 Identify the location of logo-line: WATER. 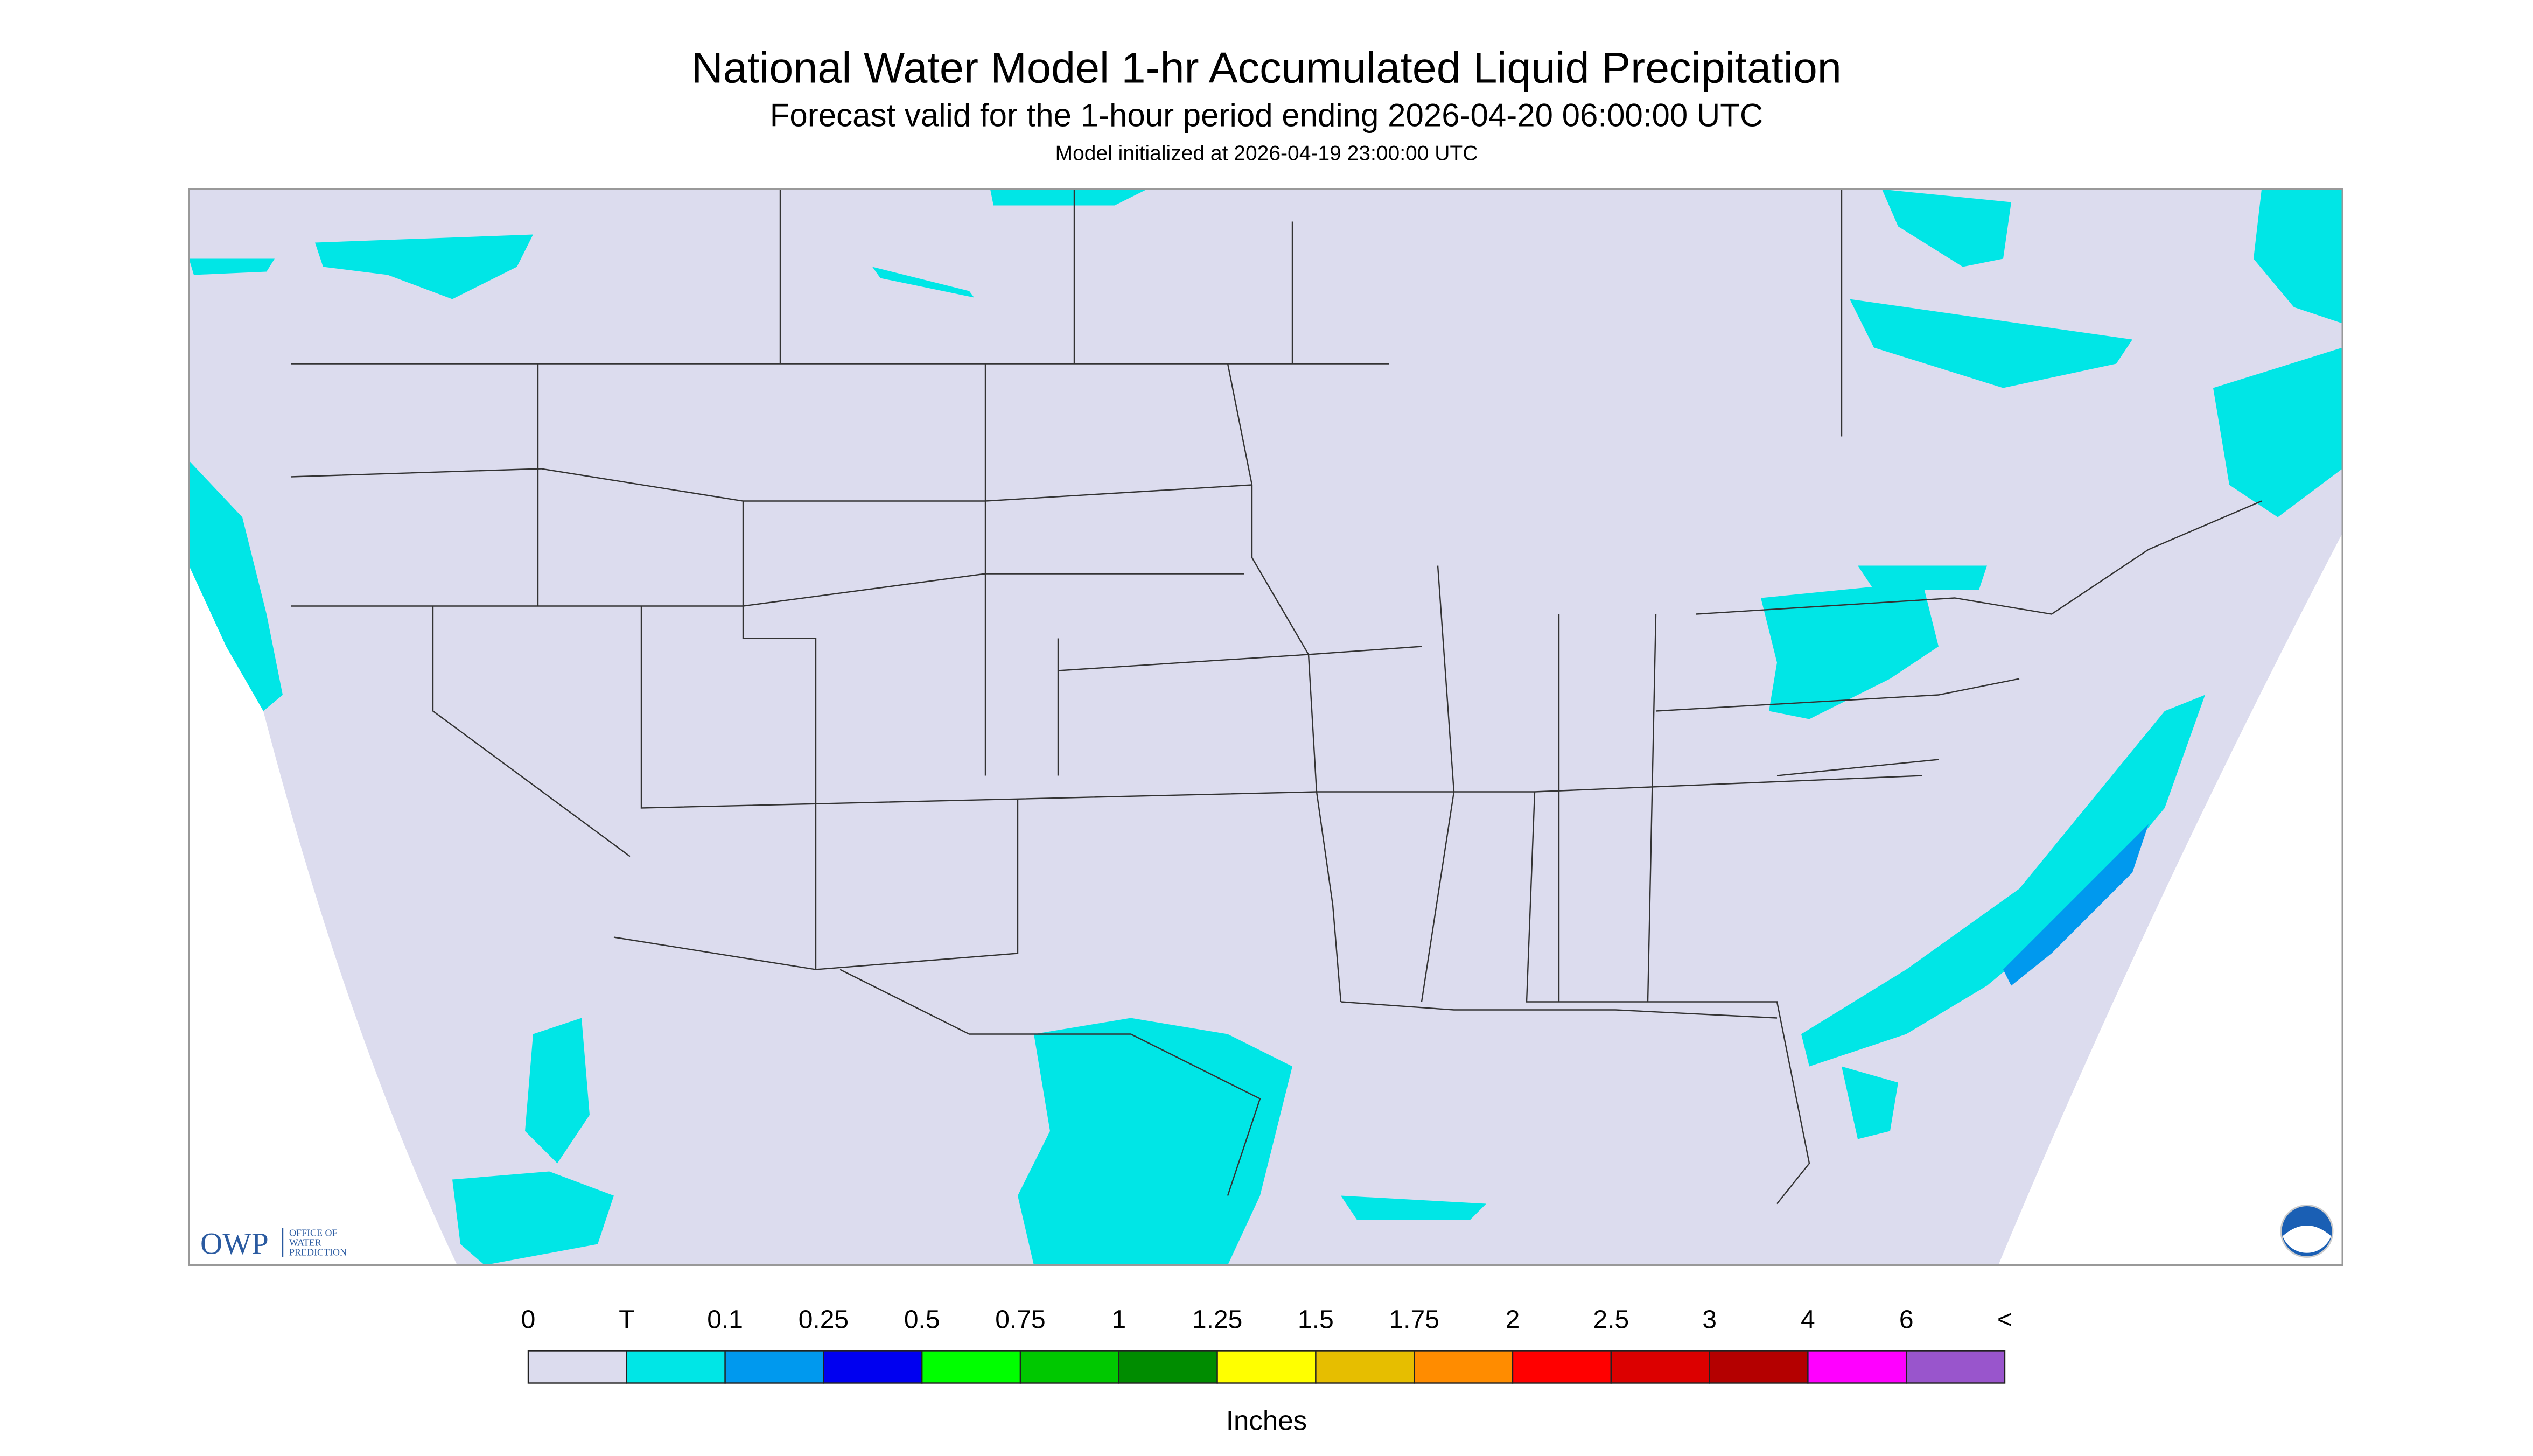
(305, 1242).